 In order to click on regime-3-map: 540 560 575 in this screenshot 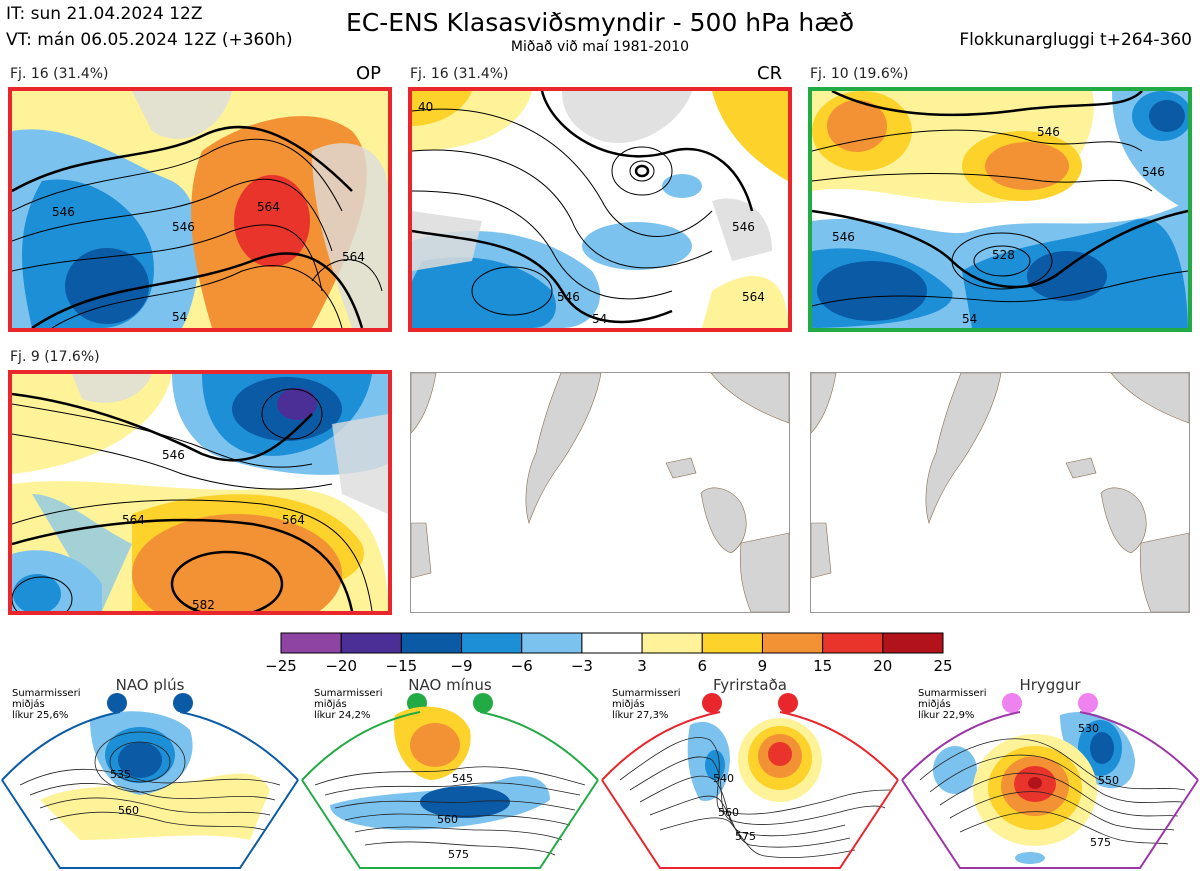, I will do `click(750, 781)`.